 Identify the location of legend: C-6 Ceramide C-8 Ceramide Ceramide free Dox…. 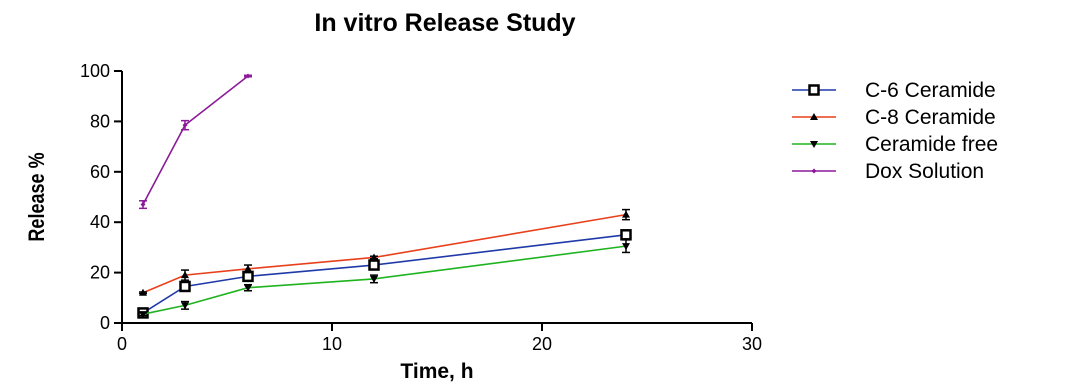
(895, 131).